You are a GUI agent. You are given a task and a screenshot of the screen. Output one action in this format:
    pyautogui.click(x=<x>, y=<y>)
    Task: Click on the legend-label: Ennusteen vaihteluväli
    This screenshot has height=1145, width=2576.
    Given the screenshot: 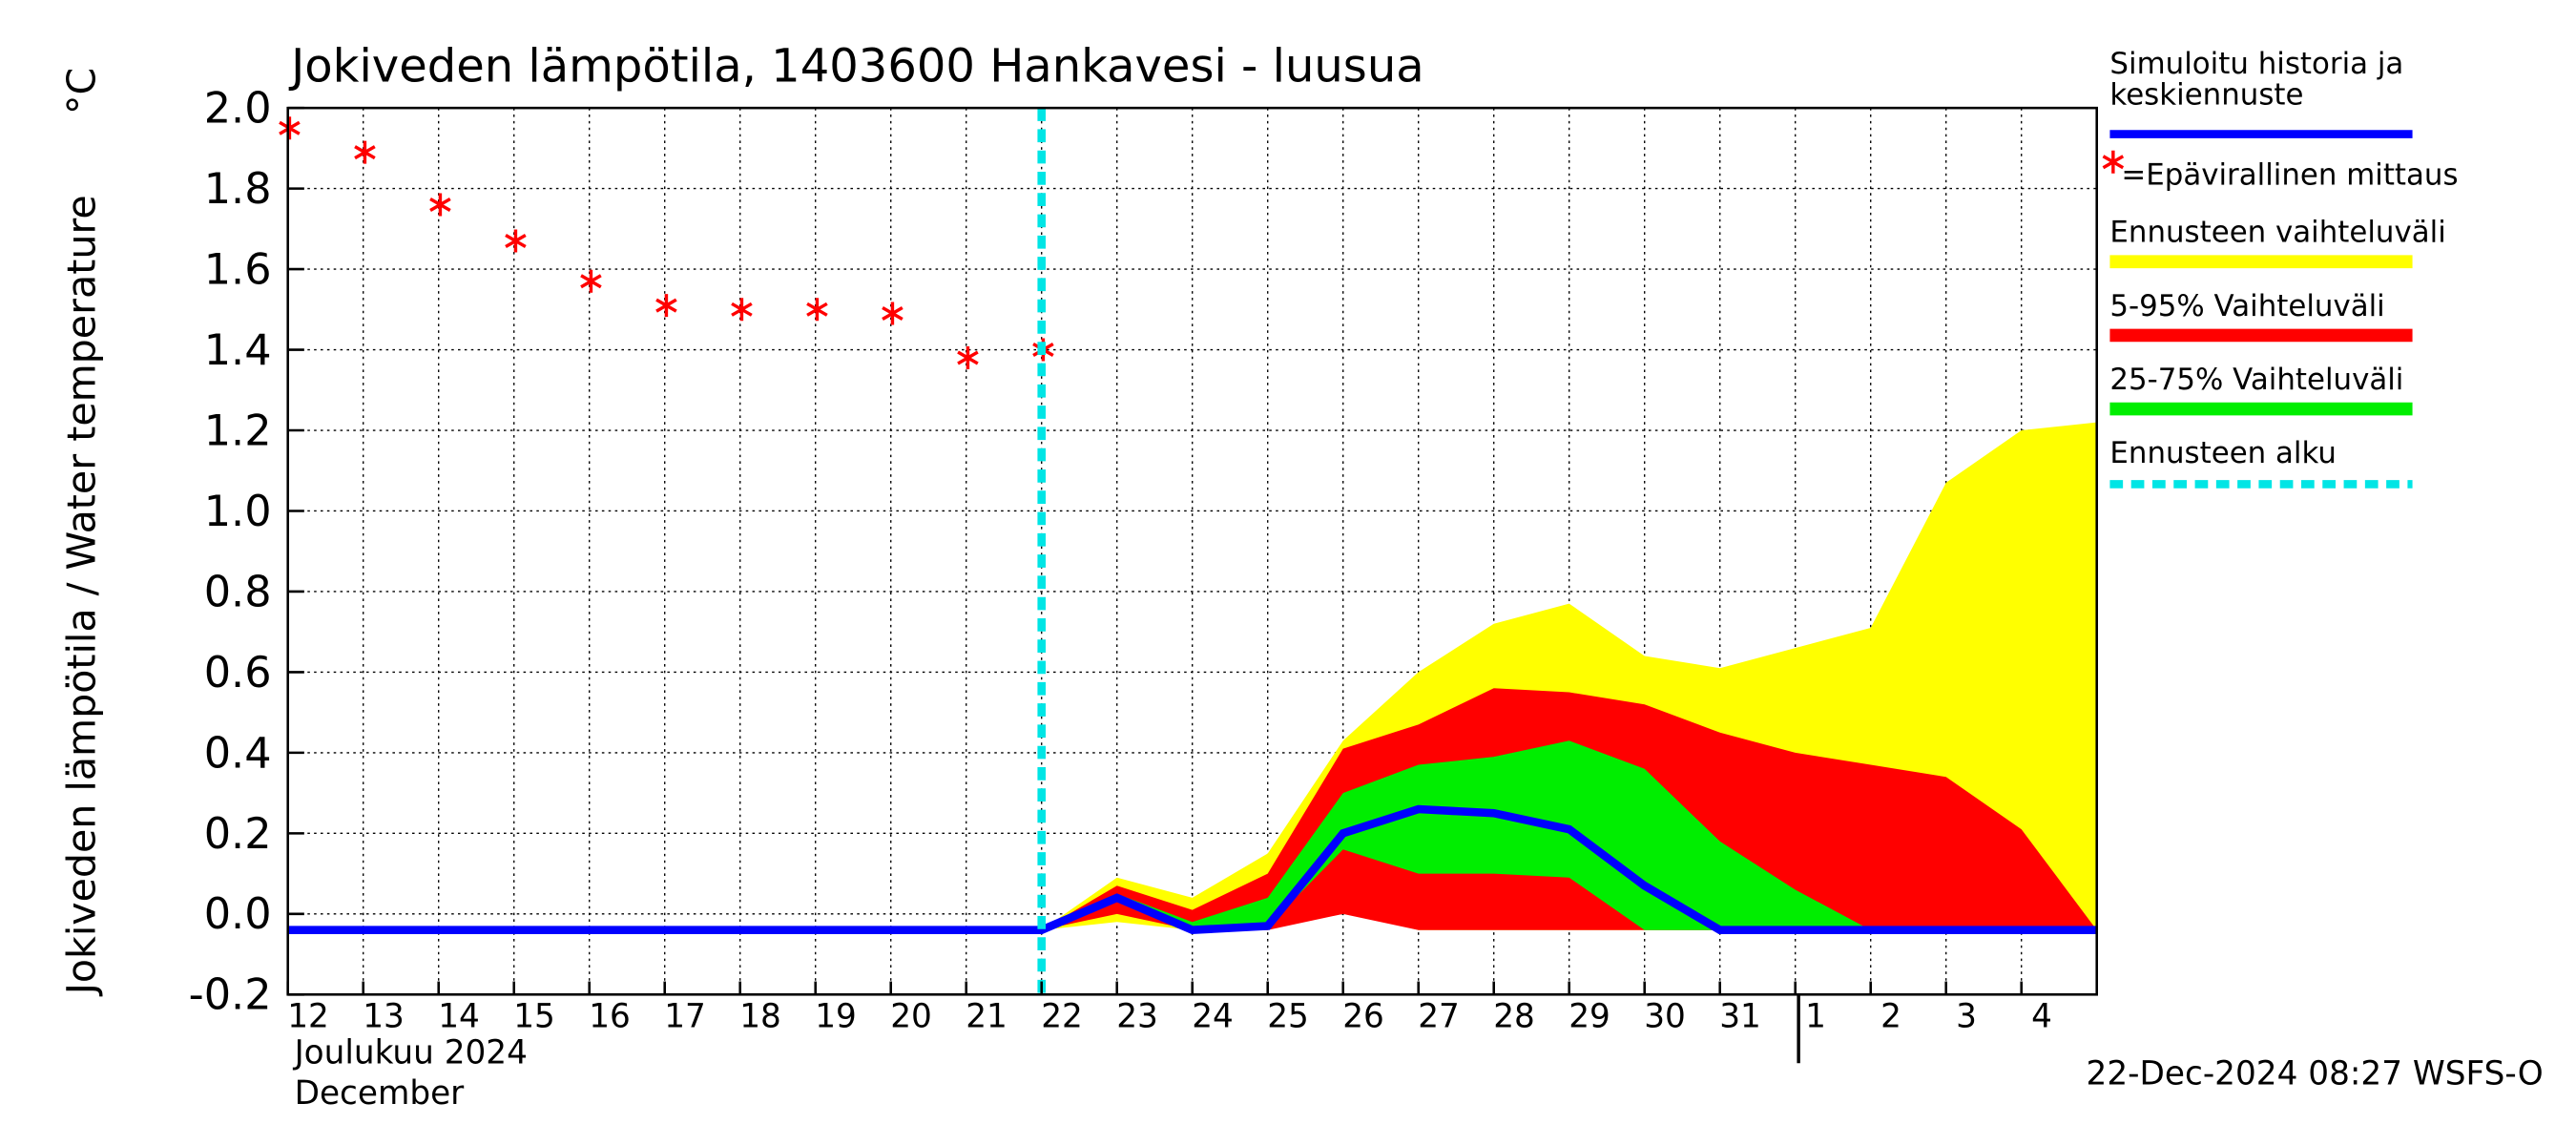 What is the action you would take?
    pyautogui.click(x=2277, y=233)
    